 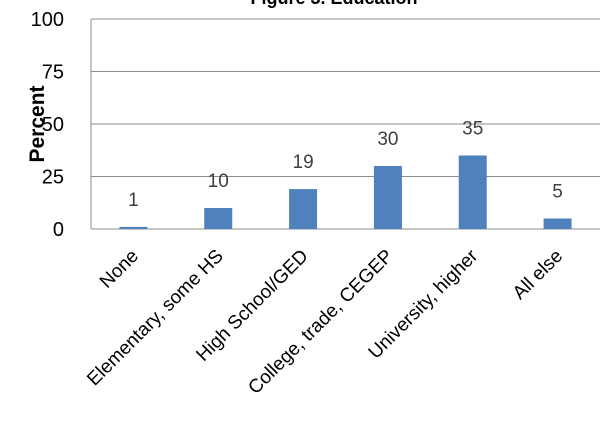 I want to click on data-label: 10, so click(x=218, y=181).